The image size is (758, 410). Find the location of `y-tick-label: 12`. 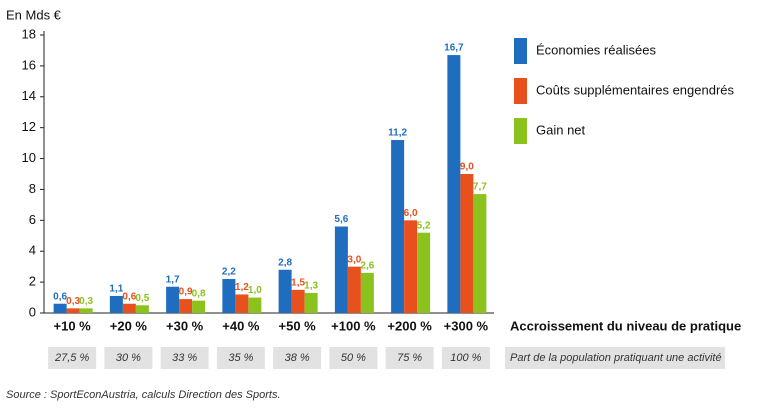

y-tick-label: 12 is located at coordinates (29, 126).